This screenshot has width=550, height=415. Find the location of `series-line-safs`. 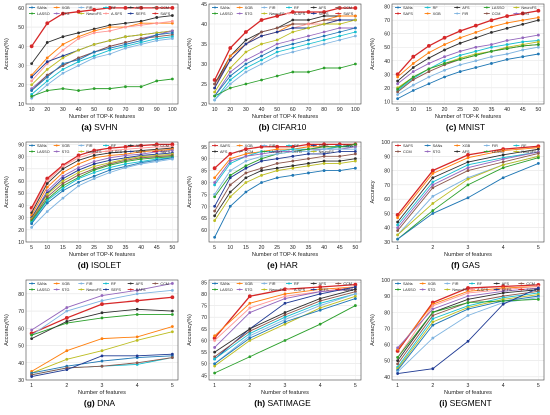

series-line-safs is located at coordinates (285, 44).